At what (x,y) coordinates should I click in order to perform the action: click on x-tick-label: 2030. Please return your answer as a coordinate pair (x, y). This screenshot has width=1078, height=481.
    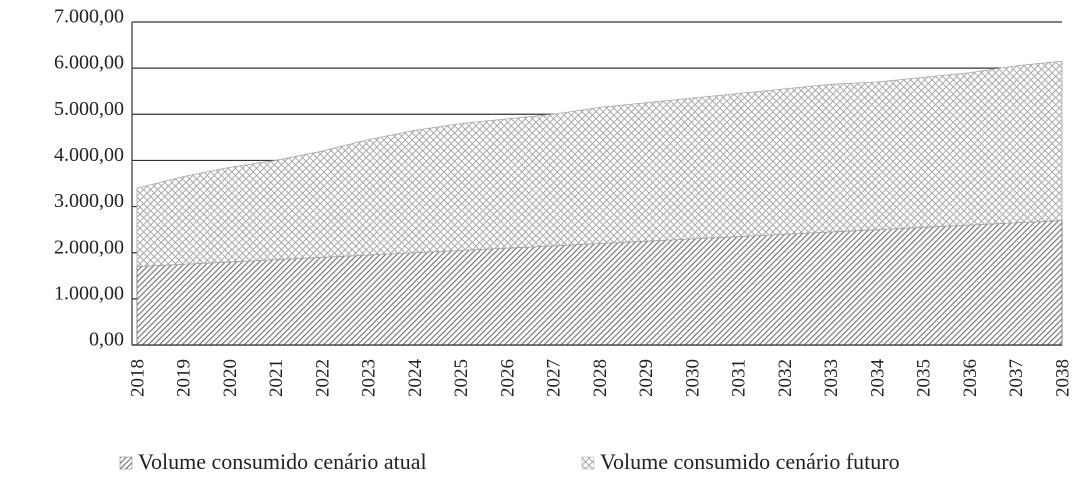
    Looking at the image, I should click on (692, 378).